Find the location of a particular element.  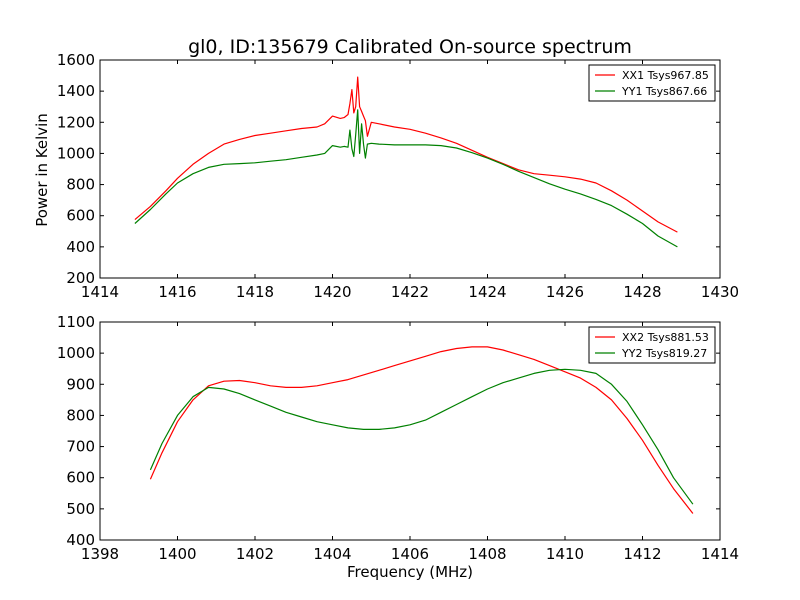

top-y-tick-label: 1400 is located at coordinates (76, 91).